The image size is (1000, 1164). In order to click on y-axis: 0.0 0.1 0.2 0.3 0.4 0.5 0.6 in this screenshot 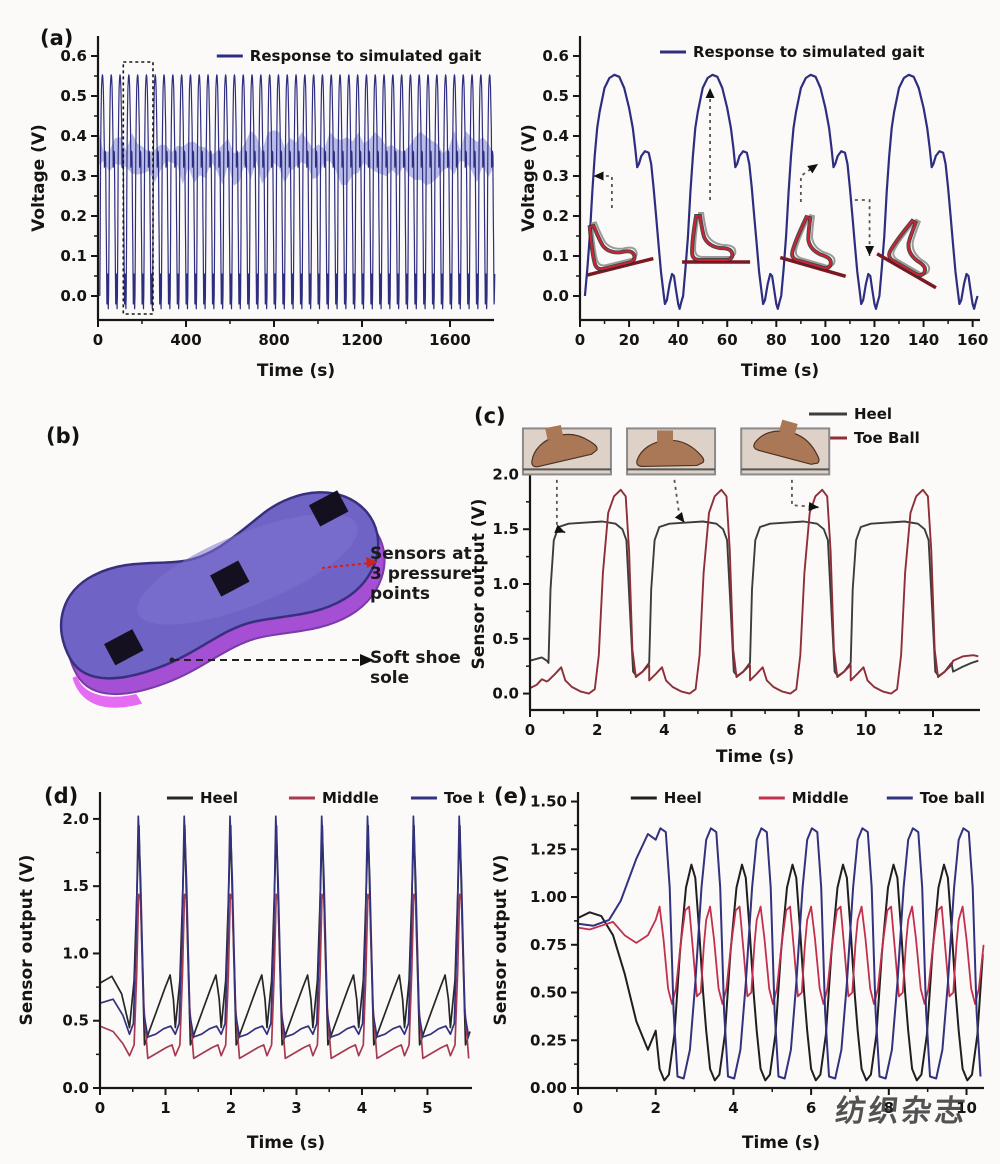, I will do `click(79, 176)`.